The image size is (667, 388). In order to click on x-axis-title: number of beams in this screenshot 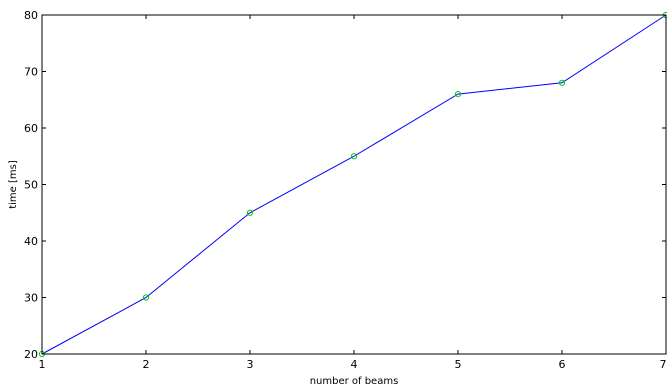, I will do `click(354, 381)`.